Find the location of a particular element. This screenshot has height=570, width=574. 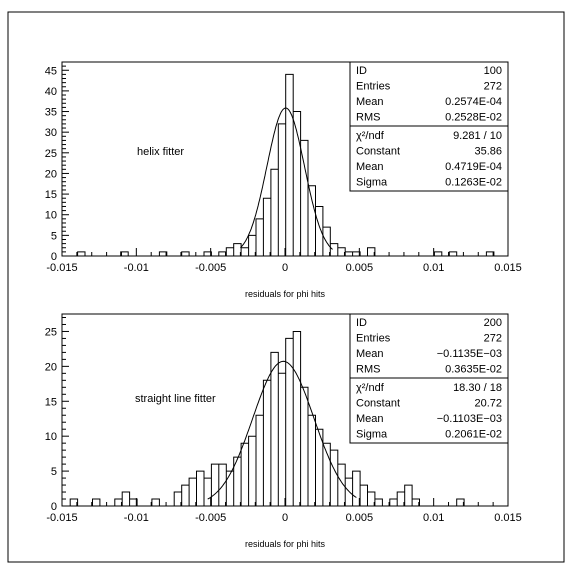

panel-annotation: helix fitter is located at coordinates (160, 152).